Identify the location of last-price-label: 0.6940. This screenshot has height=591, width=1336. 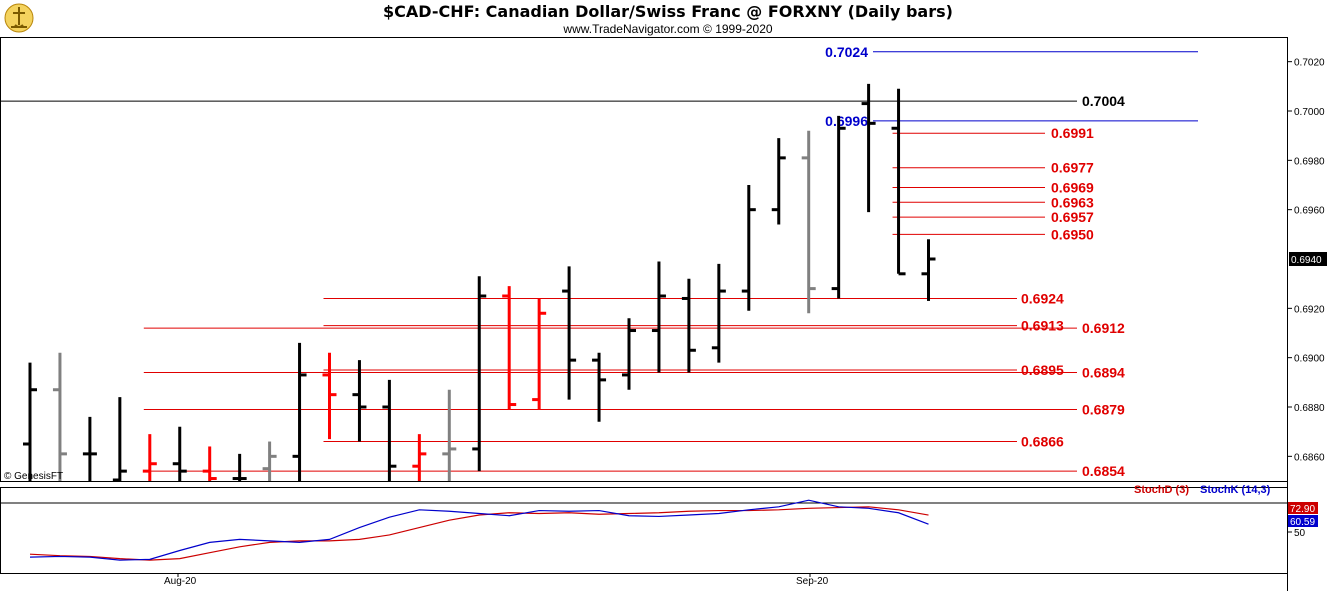
(1306, 260).